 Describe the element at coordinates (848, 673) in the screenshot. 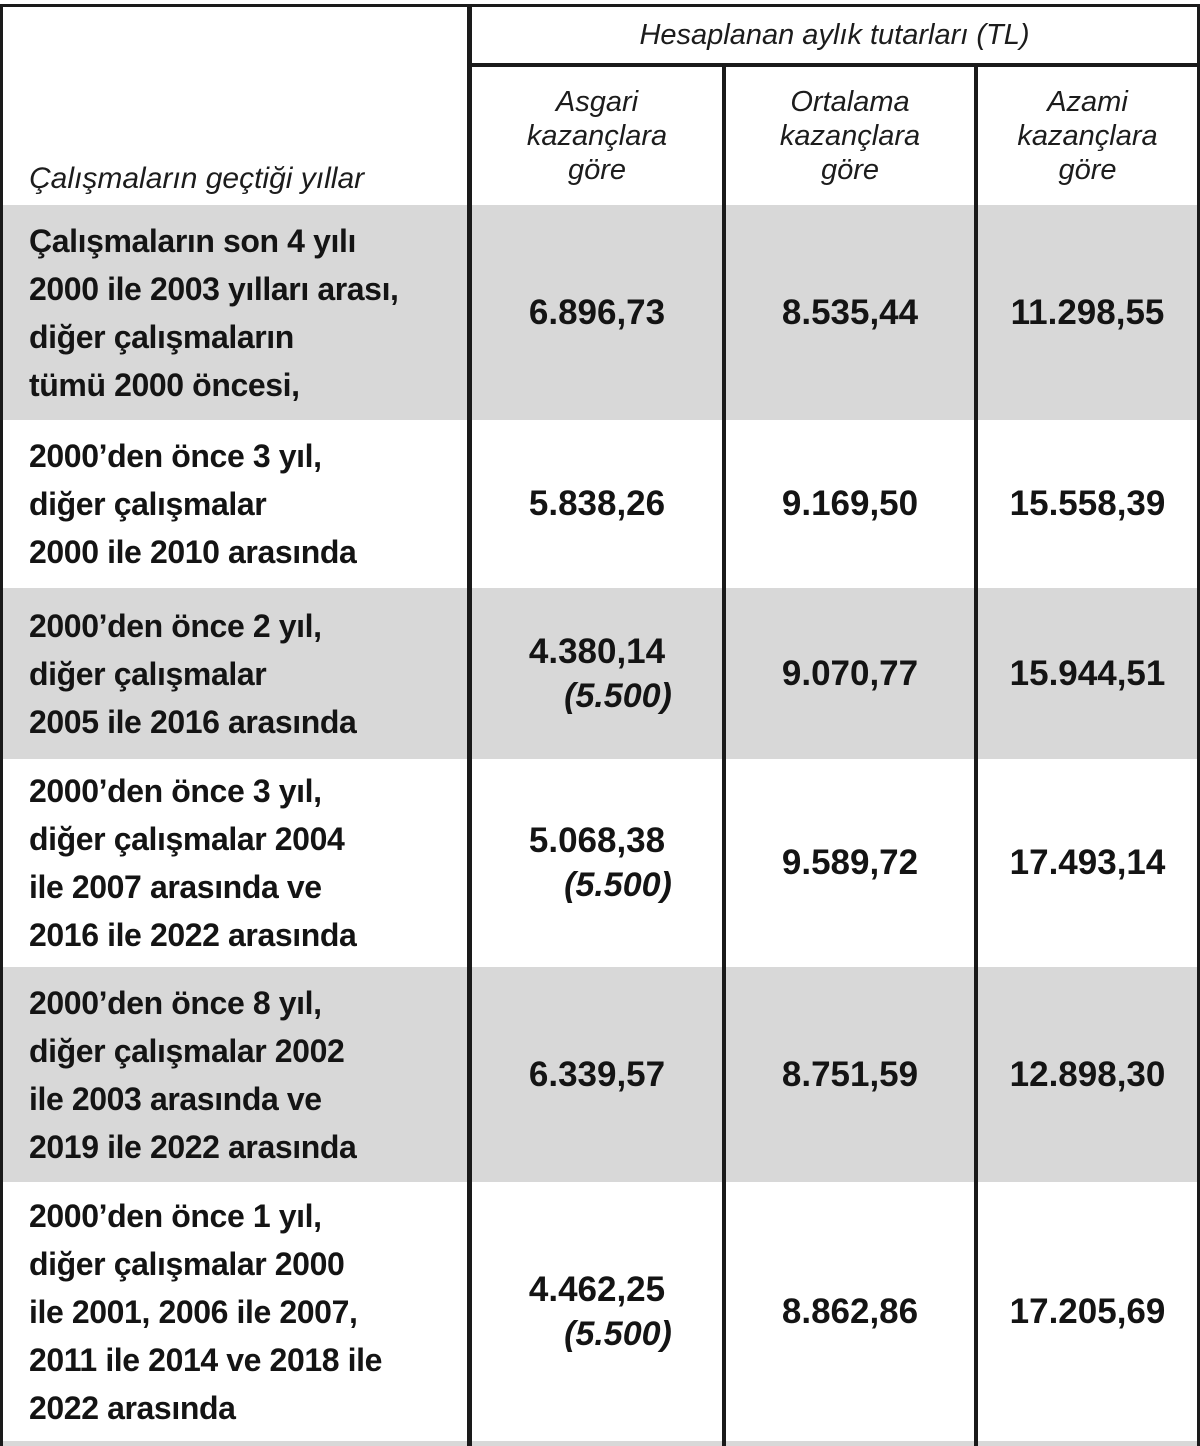

I see `value-ortalama: 9.070,77` at that location.